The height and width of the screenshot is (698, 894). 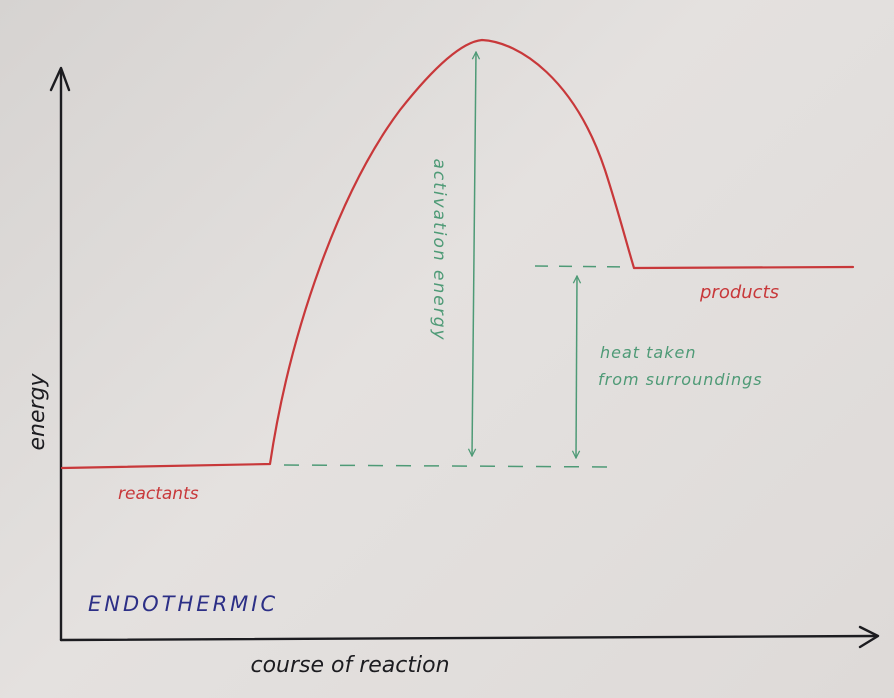 I want to click on y-axis-label: energy, so click(x=37, y=412).